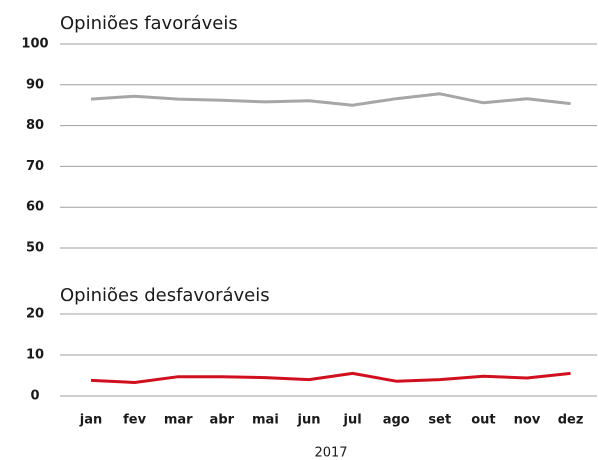 Image resolution: width=598 pixels, height=460 pixels. What do you see at coordinates (439, 420) in the screenshot?
I see `x-tick-label: set` at bounding box center [439, 420].